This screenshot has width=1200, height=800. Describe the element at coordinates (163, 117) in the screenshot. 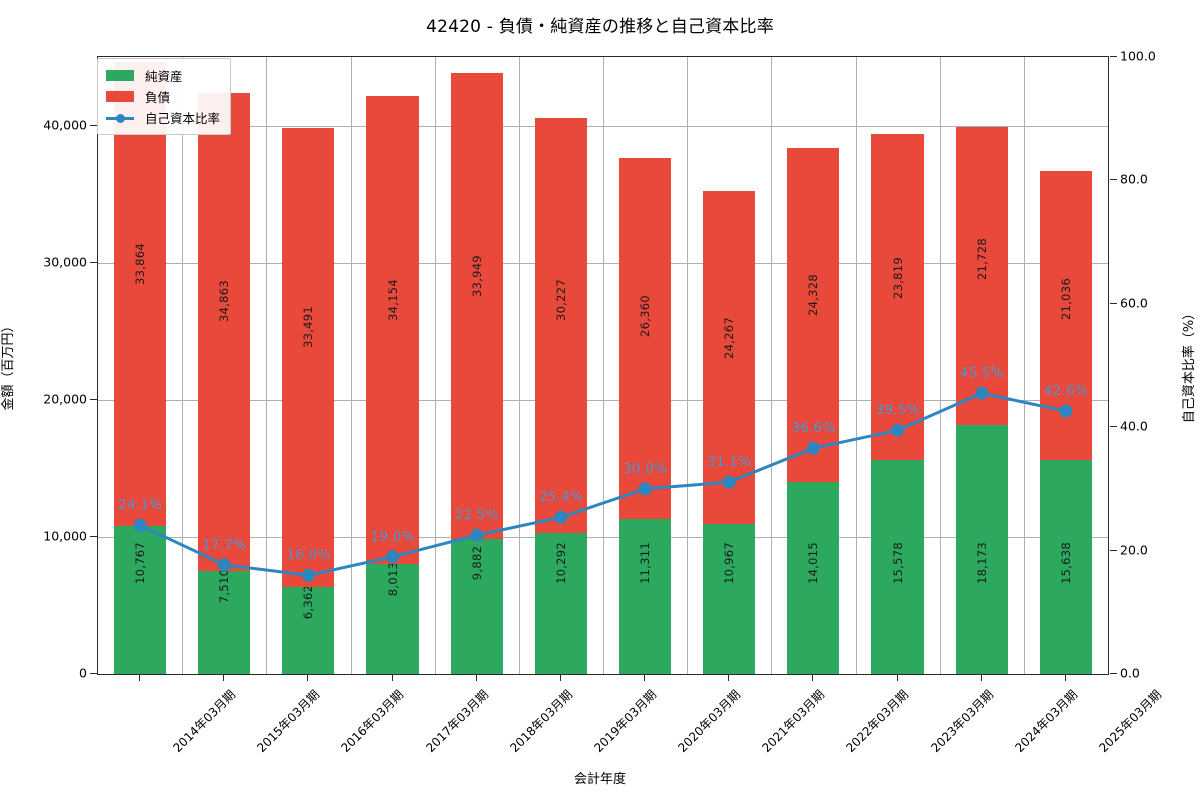

I see `legend-item: 自己資本比率` at that location.